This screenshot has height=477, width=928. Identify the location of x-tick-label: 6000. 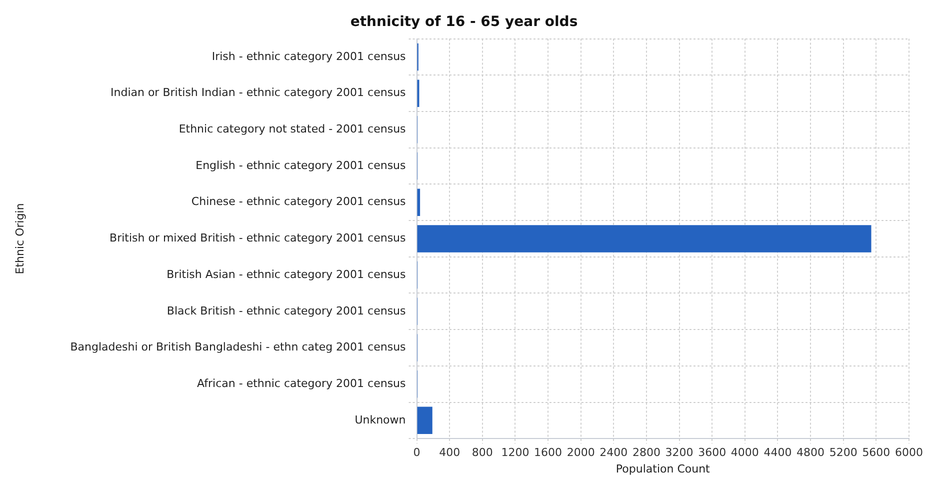
(909, 453).